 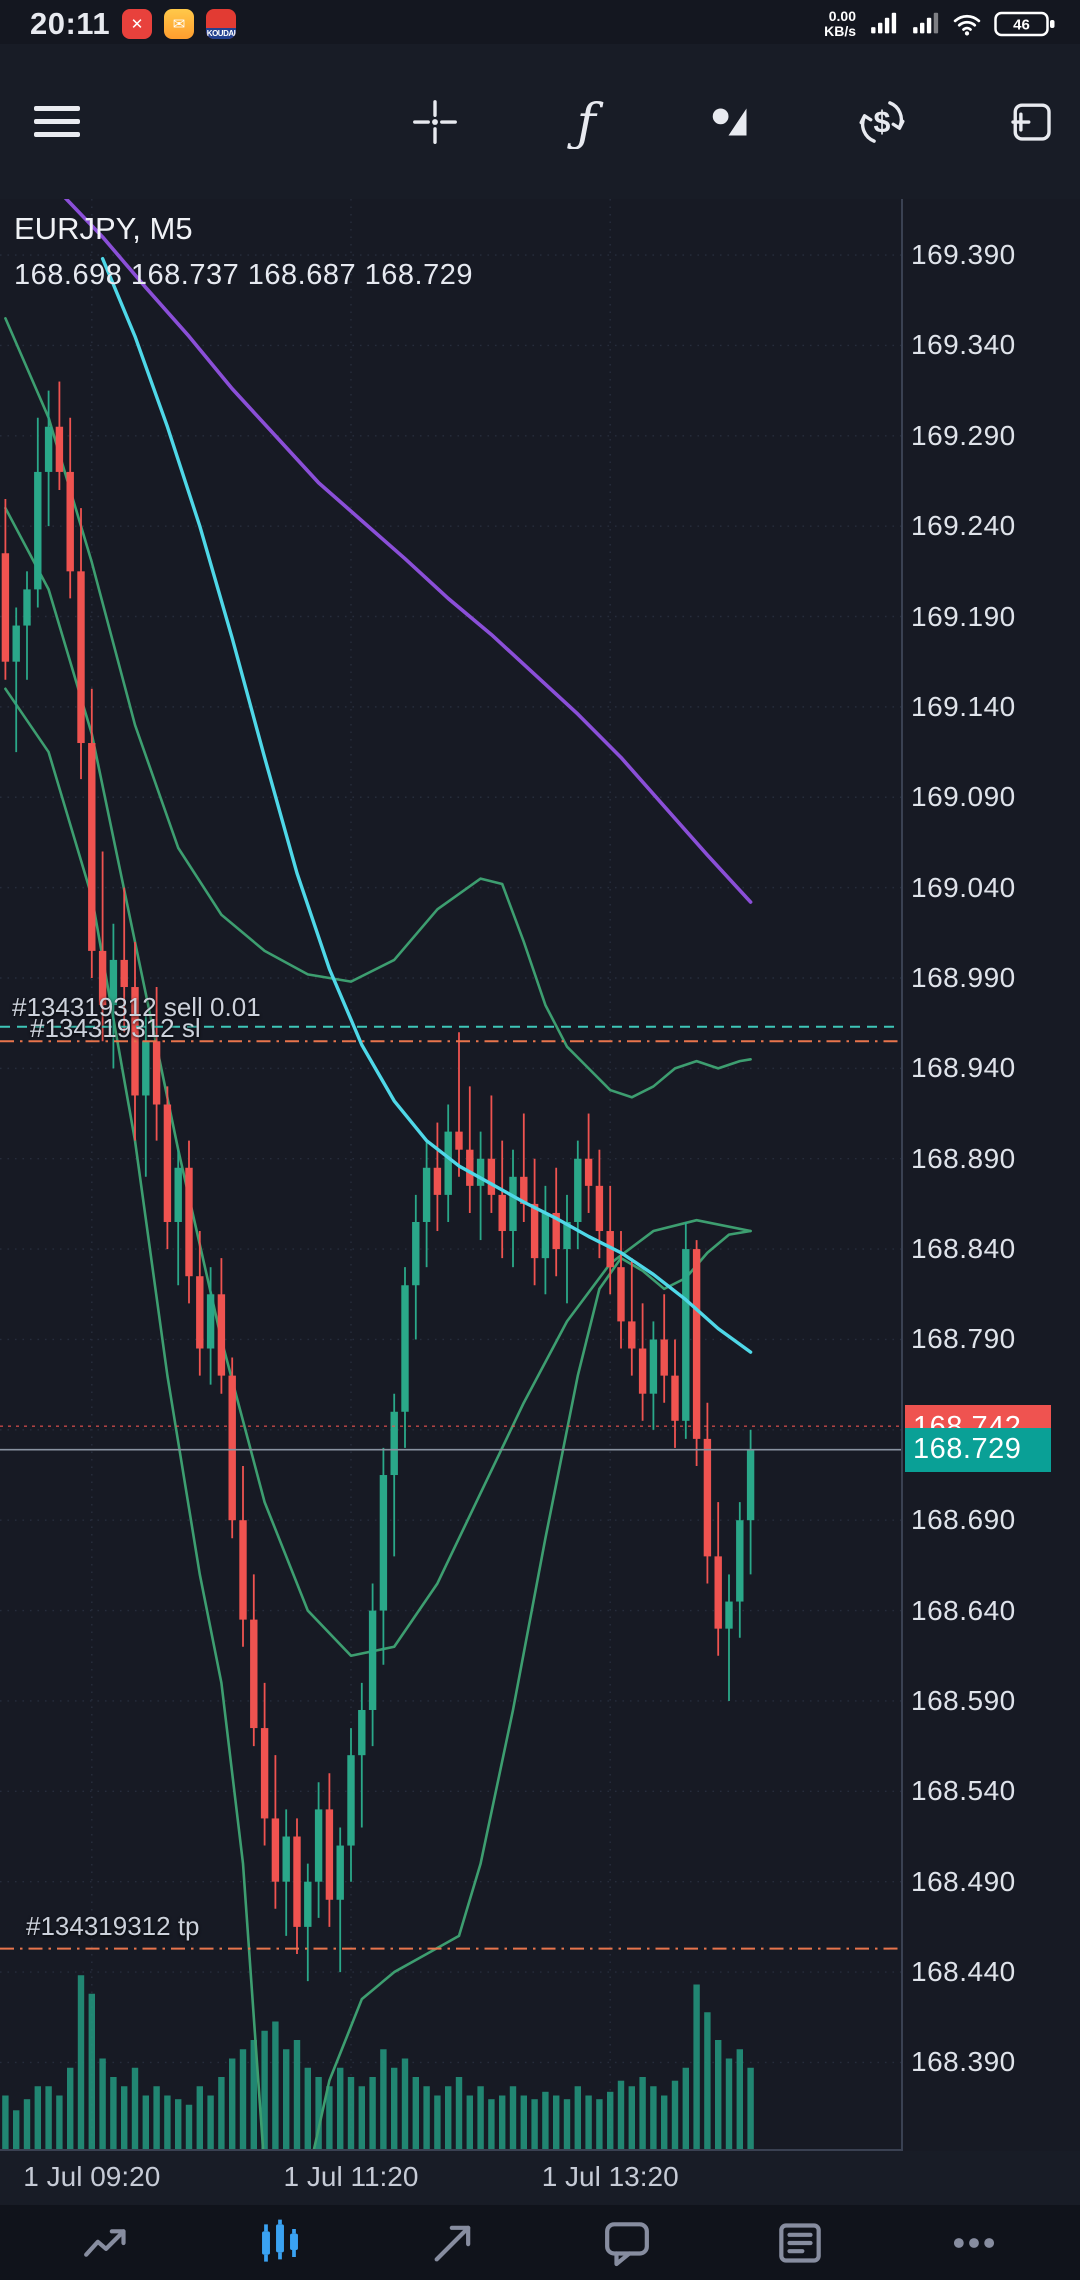 What do you see at coordinates (540, 2178) in the screenshot?
I see `time-axis: 1 Jul 09:20 1 Jul 11:20 1 Jul 13:20` at bounding box center [540, 2178].